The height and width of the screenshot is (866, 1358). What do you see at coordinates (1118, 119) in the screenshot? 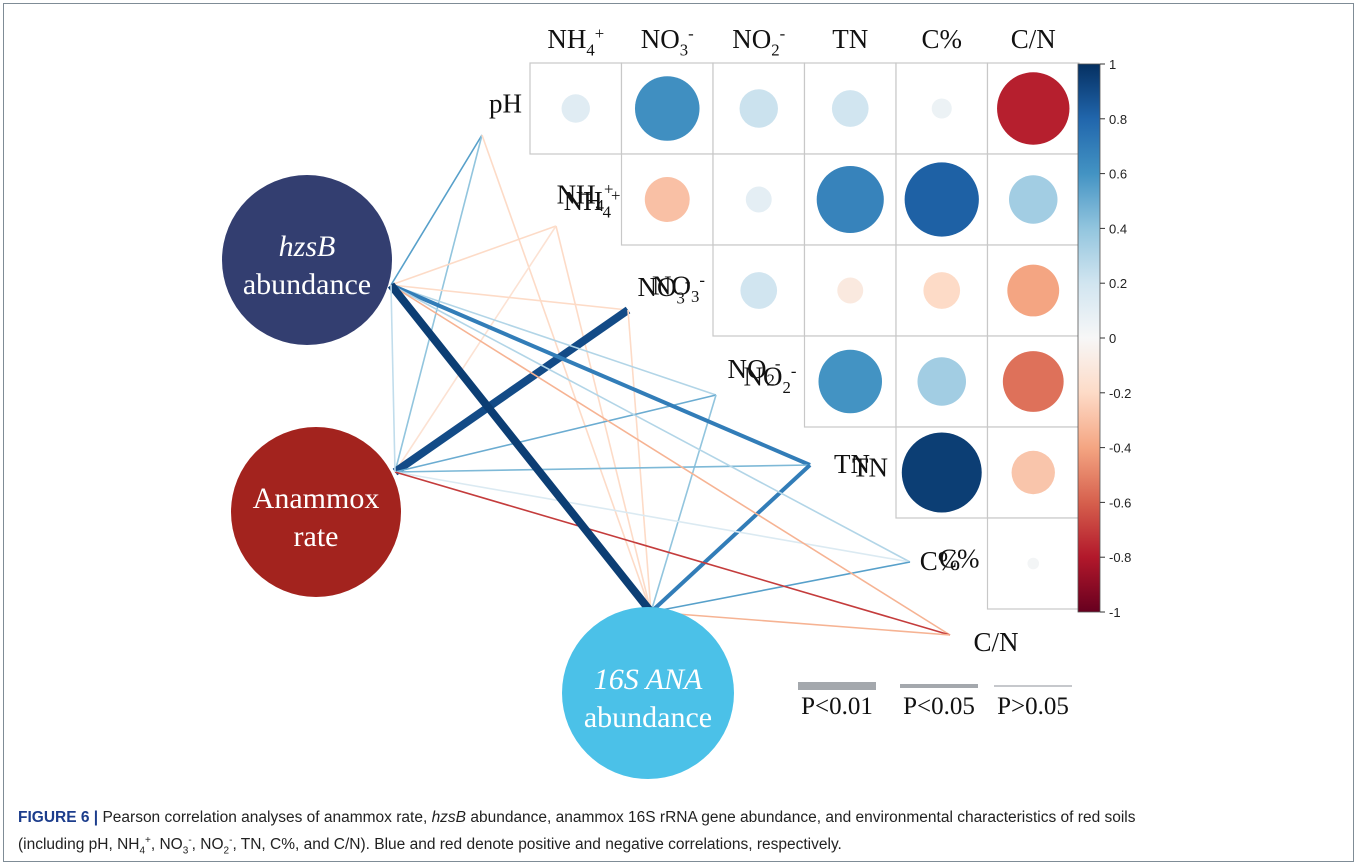
I see `colorbar-tick-label: 0.8` at bounding box center [1118, 119].